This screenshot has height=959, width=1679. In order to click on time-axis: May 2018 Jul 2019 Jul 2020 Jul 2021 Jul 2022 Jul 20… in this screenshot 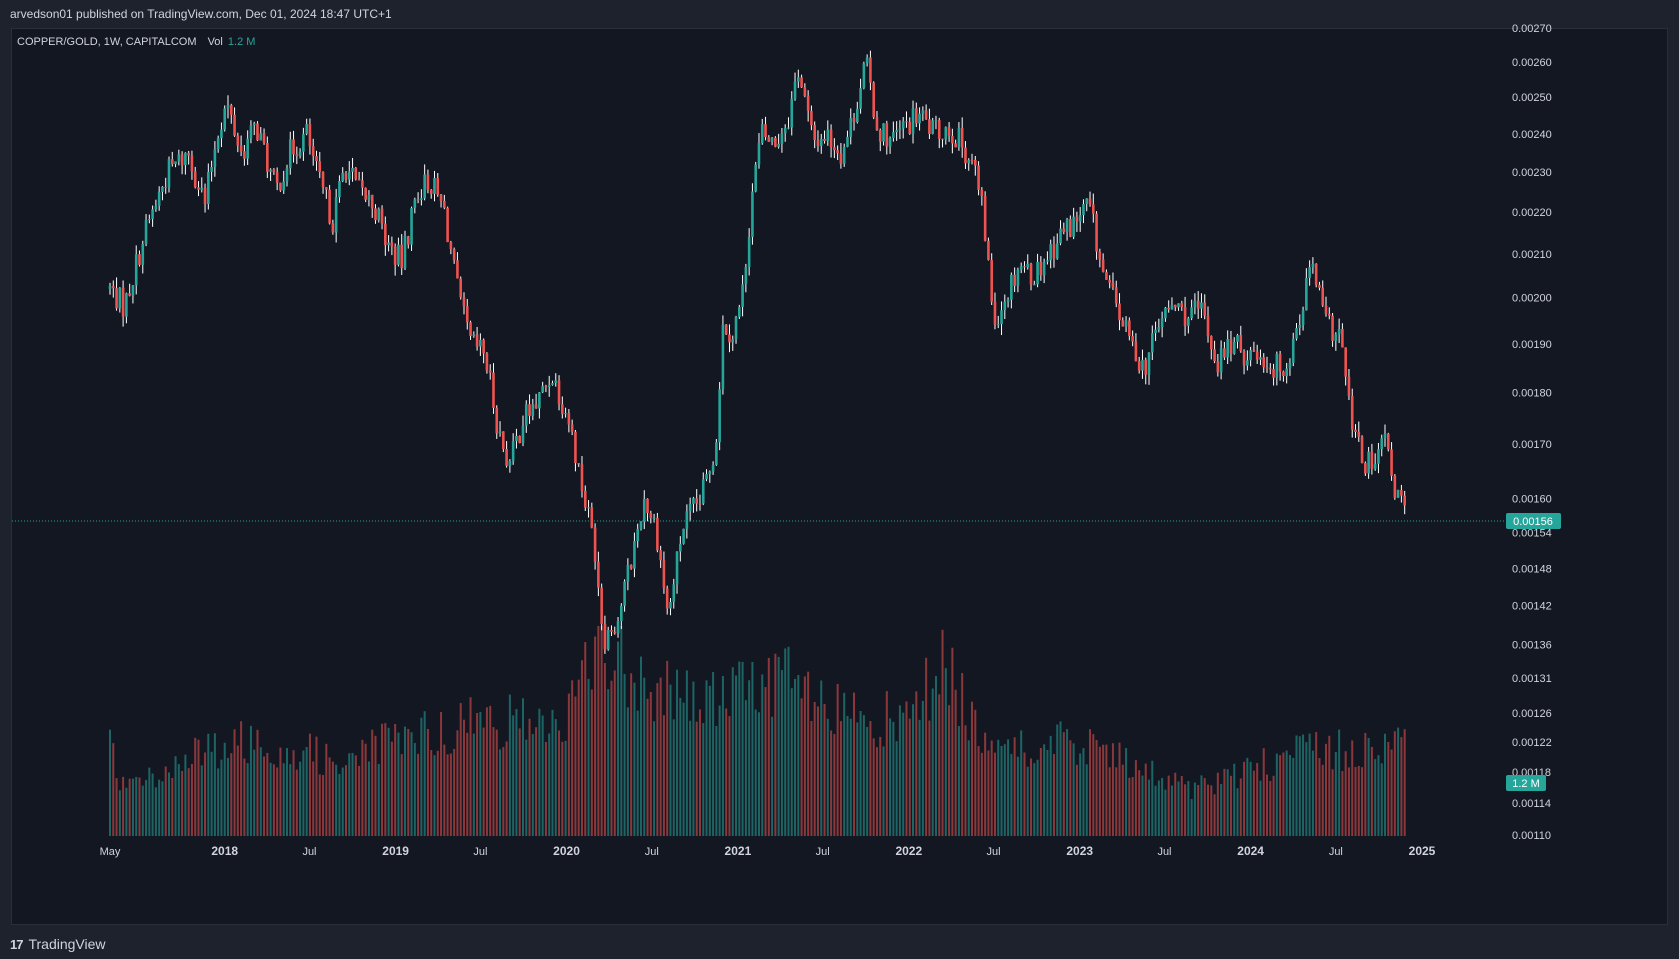, I will do `click(768, 851)`.